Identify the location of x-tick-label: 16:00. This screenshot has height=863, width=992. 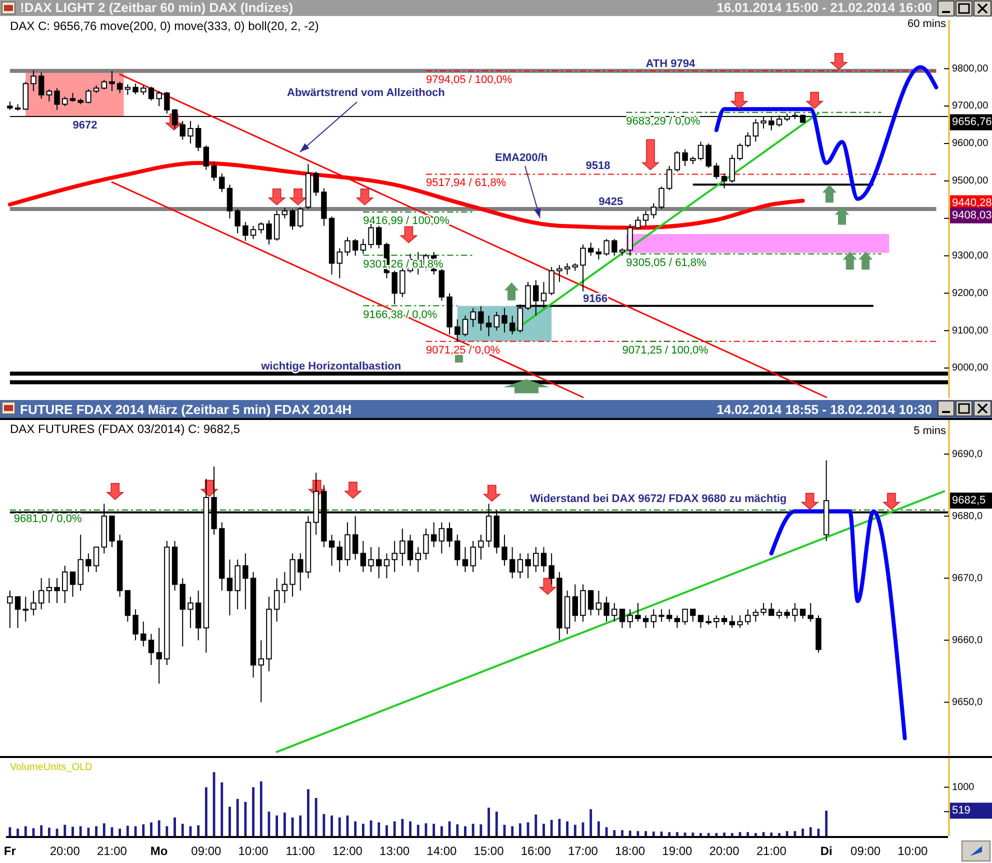
(536, 851).